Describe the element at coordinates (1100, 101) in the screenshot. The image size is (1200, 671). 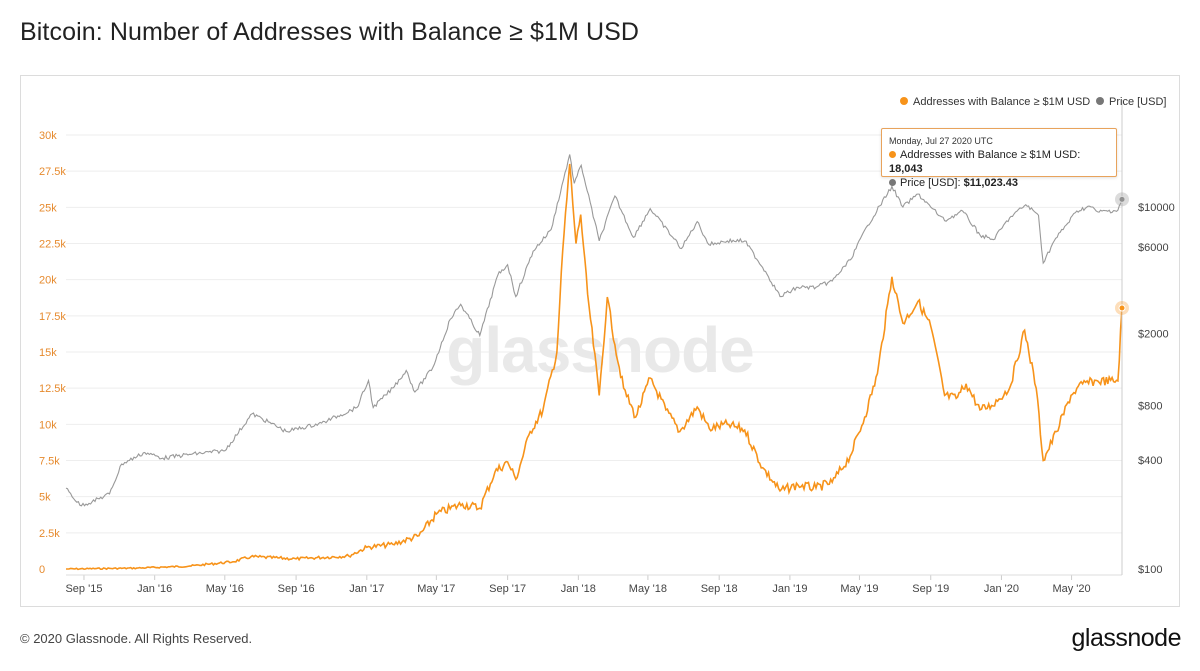
I see `legend-price-dot` at that location.